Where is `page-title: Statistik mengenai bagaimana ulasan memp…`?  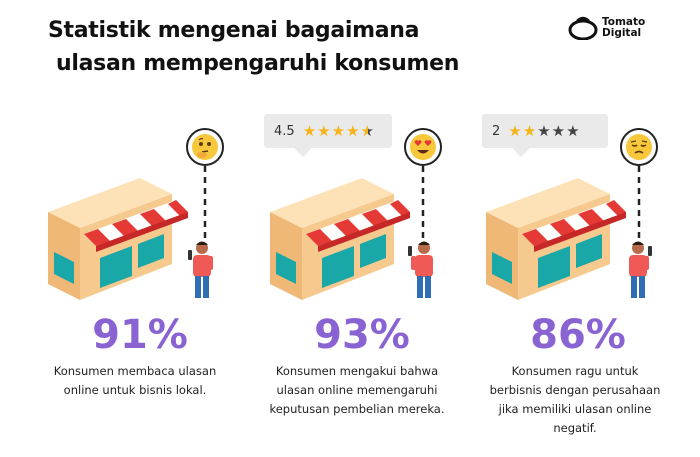
page-title: Statistik mengenai bagaimana ulasan memp… is located at coordinates (308, 47).